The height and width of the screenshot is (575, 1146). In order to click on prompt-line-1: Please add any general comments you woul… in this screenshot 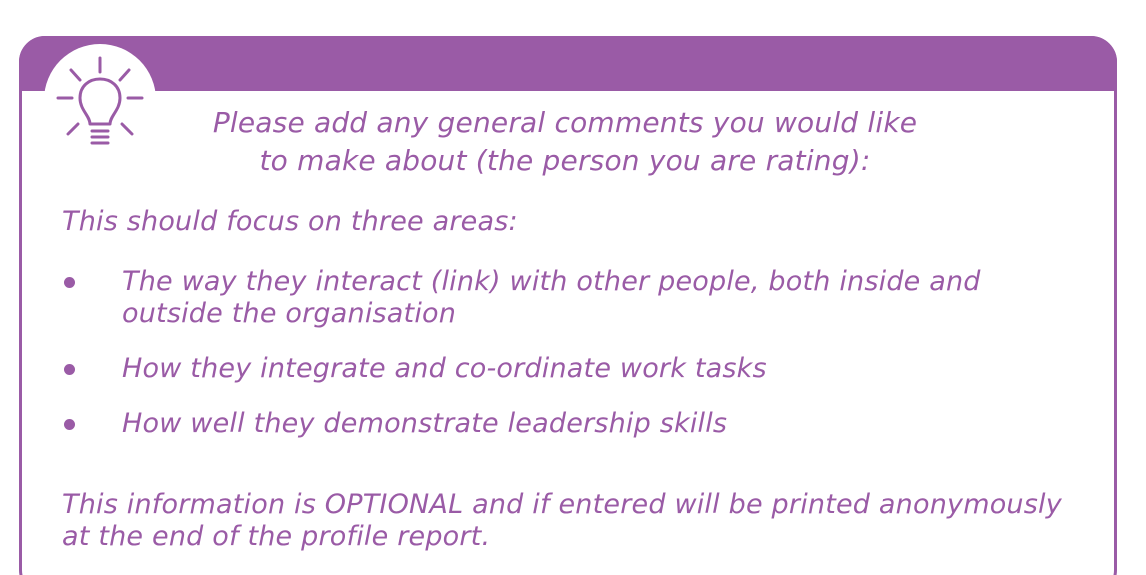, I will do `click(565, 122)`.